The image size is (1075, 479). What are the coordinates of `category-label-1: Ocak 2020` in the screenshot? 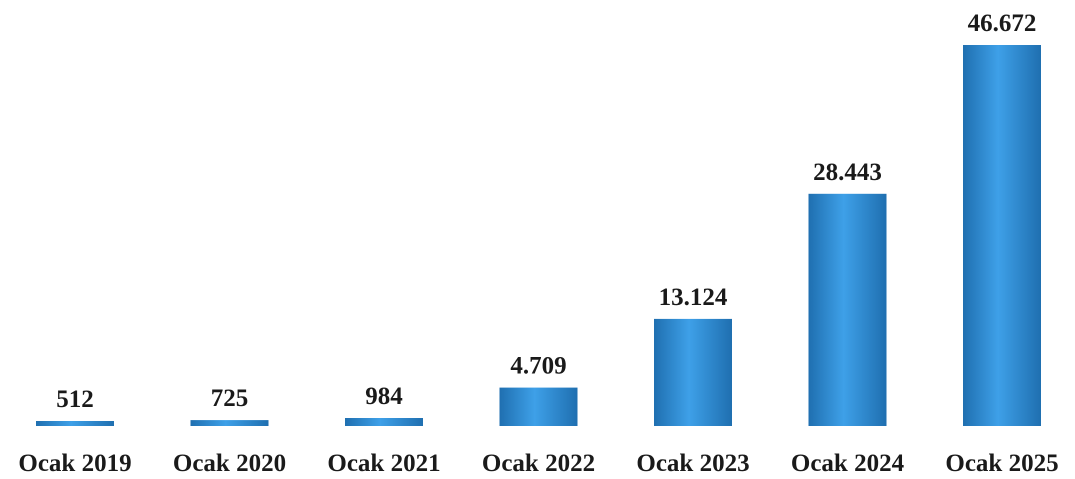 It's located at (229, 463).